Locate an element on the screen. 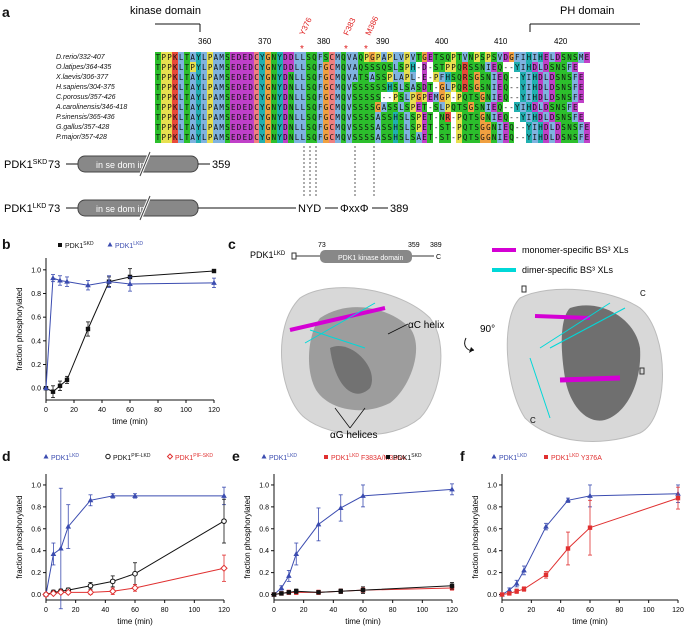  legend-label: PDK1LKD F383A/M386A is located at coordinates (368, 457).